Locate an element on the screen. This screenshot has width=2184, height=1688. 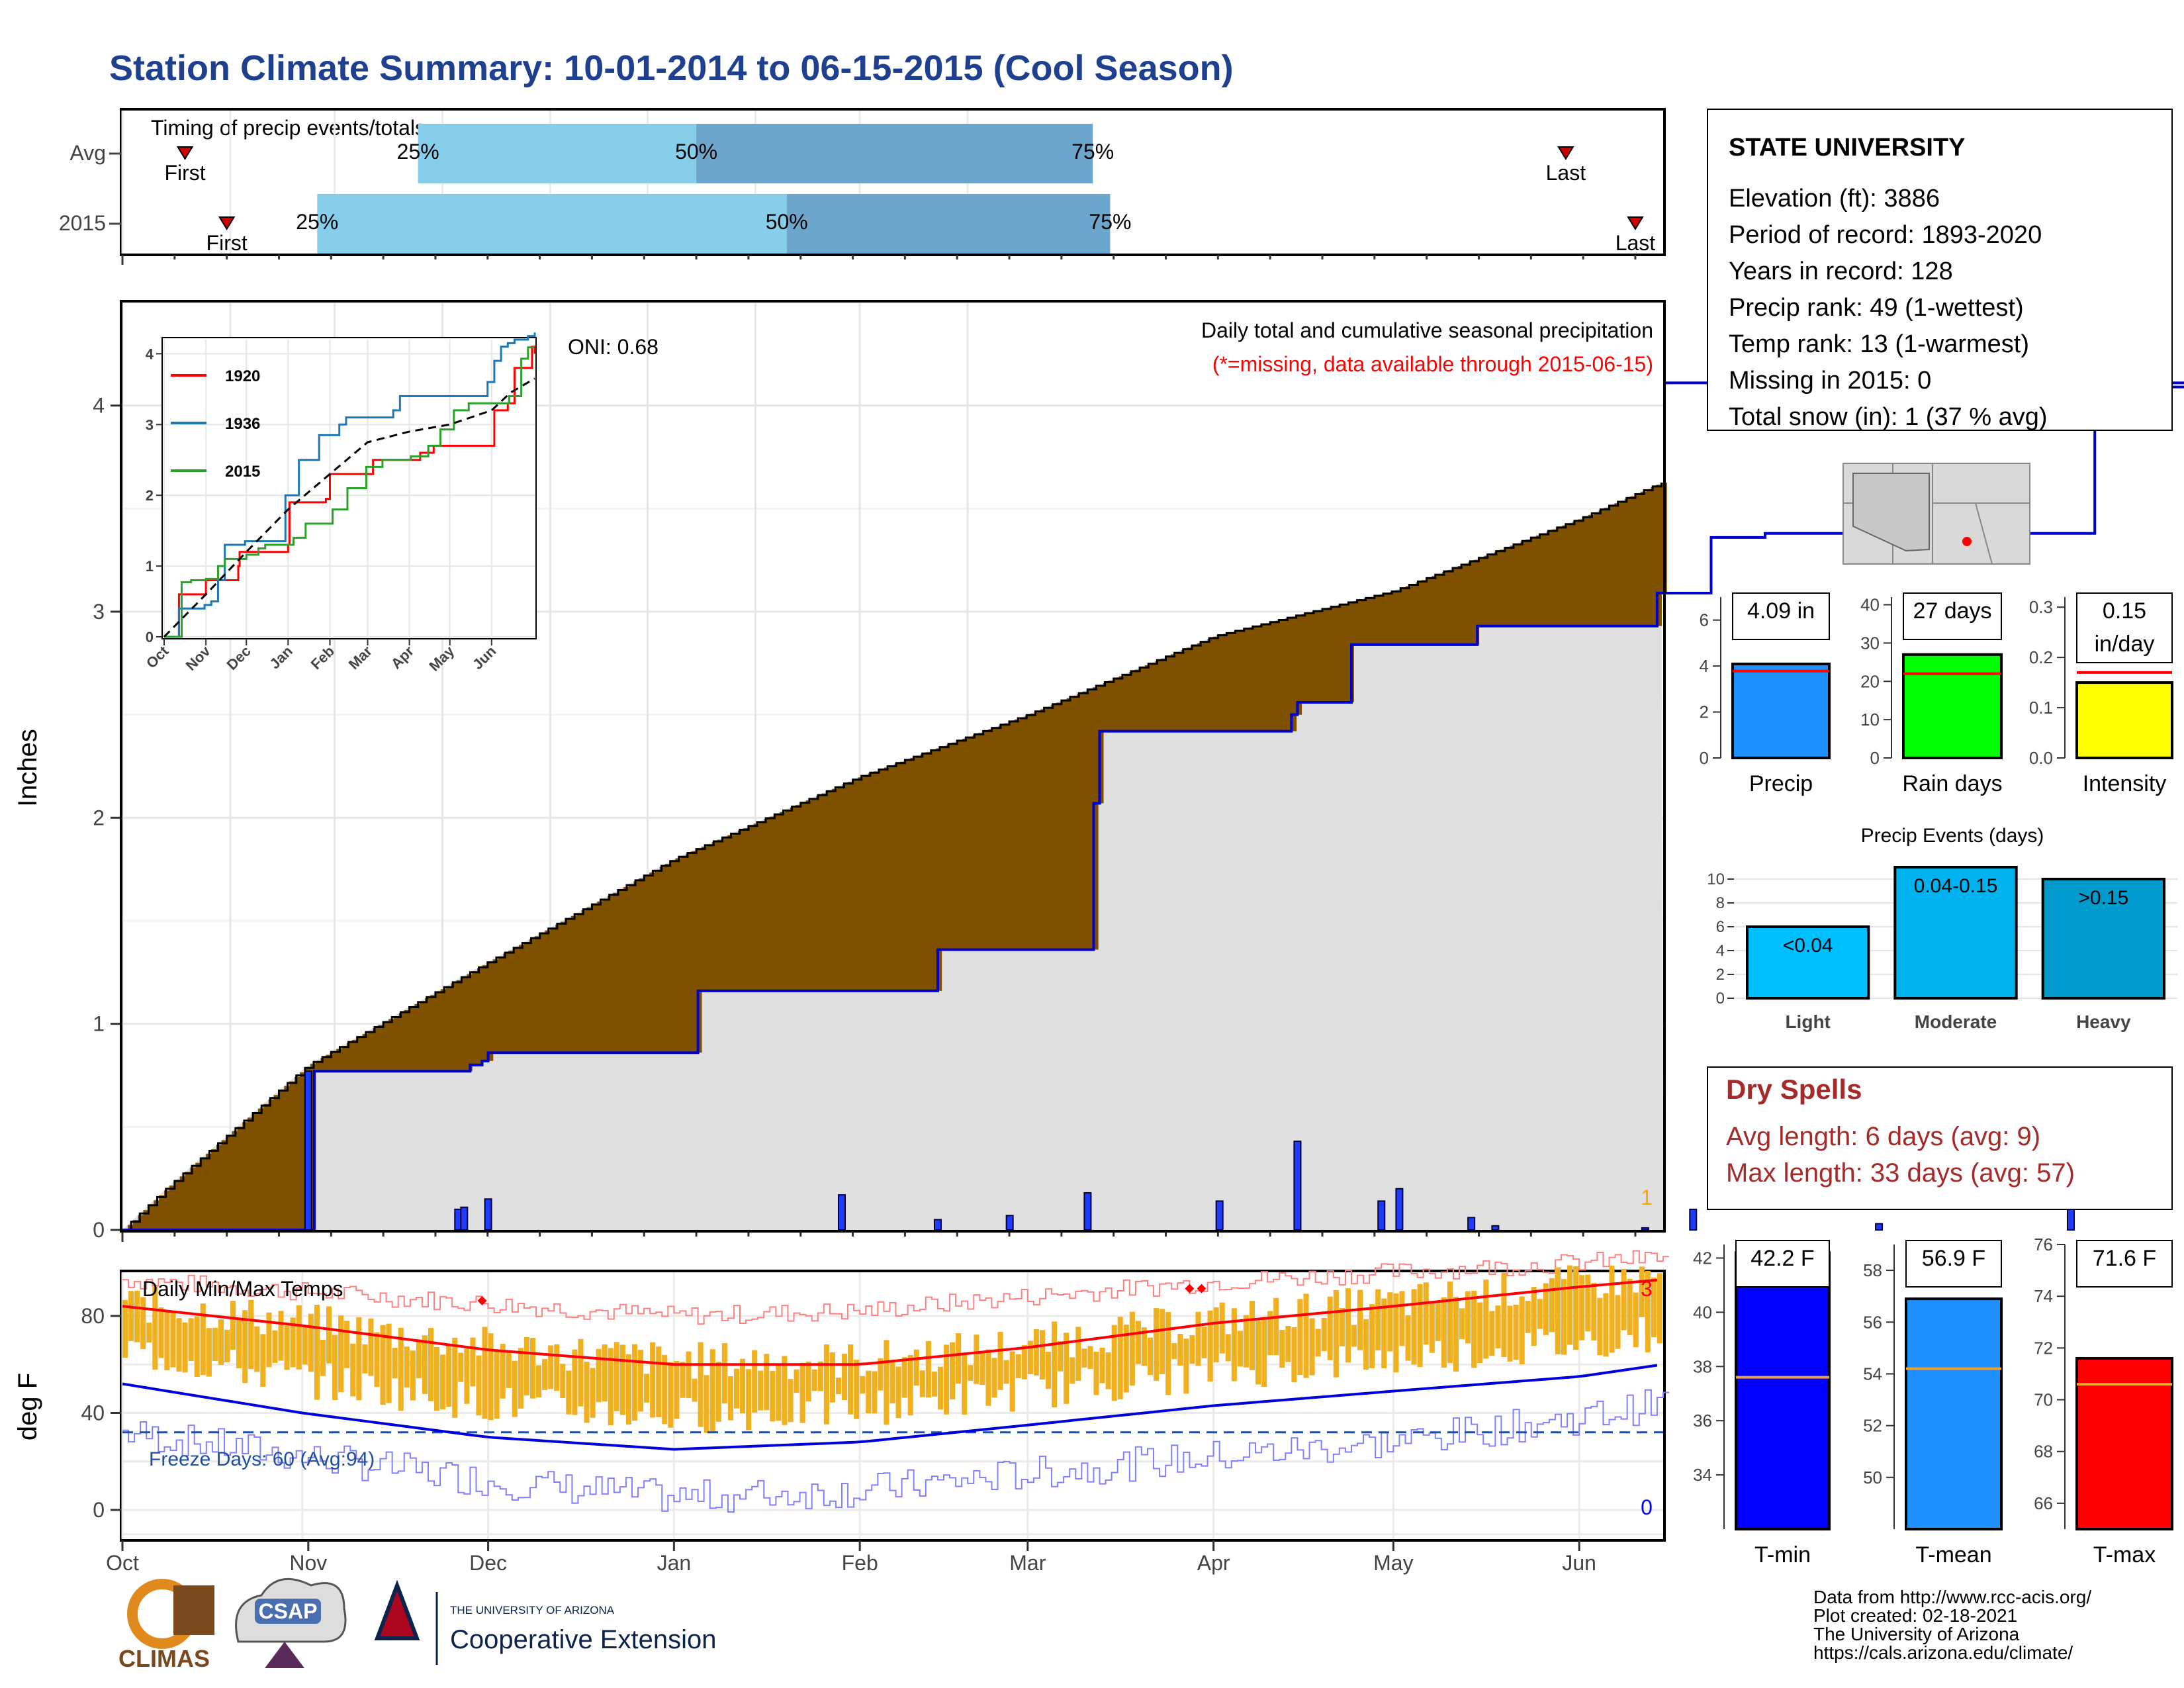
y-tick-label: 3 is located at coordinates (99, 612).